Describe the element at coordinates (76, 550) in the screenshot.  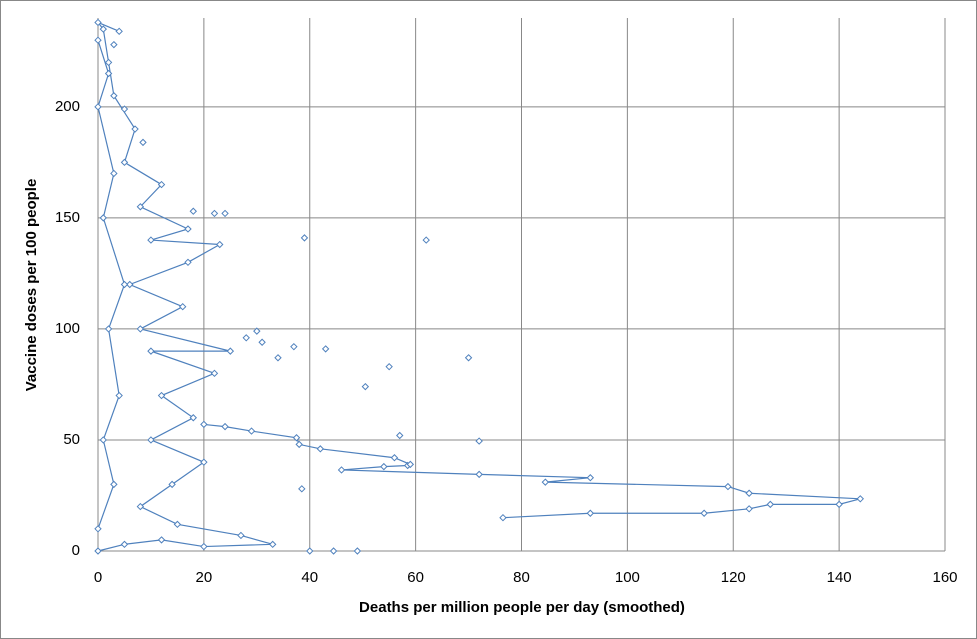
I see `y-tick-label: 0` at that location.